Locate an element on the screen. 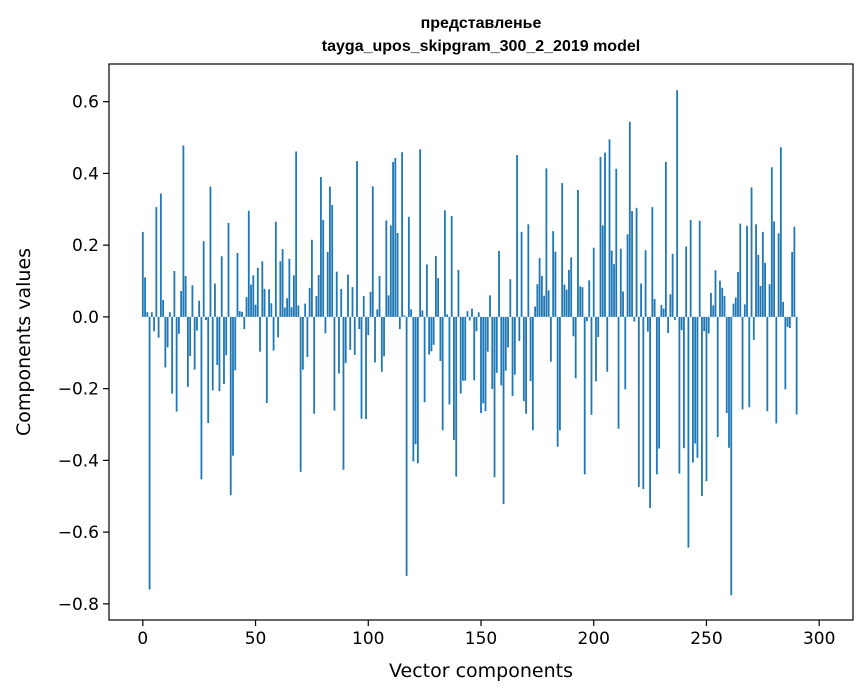  chart-title: представленье is located at coordinates (481, 23).